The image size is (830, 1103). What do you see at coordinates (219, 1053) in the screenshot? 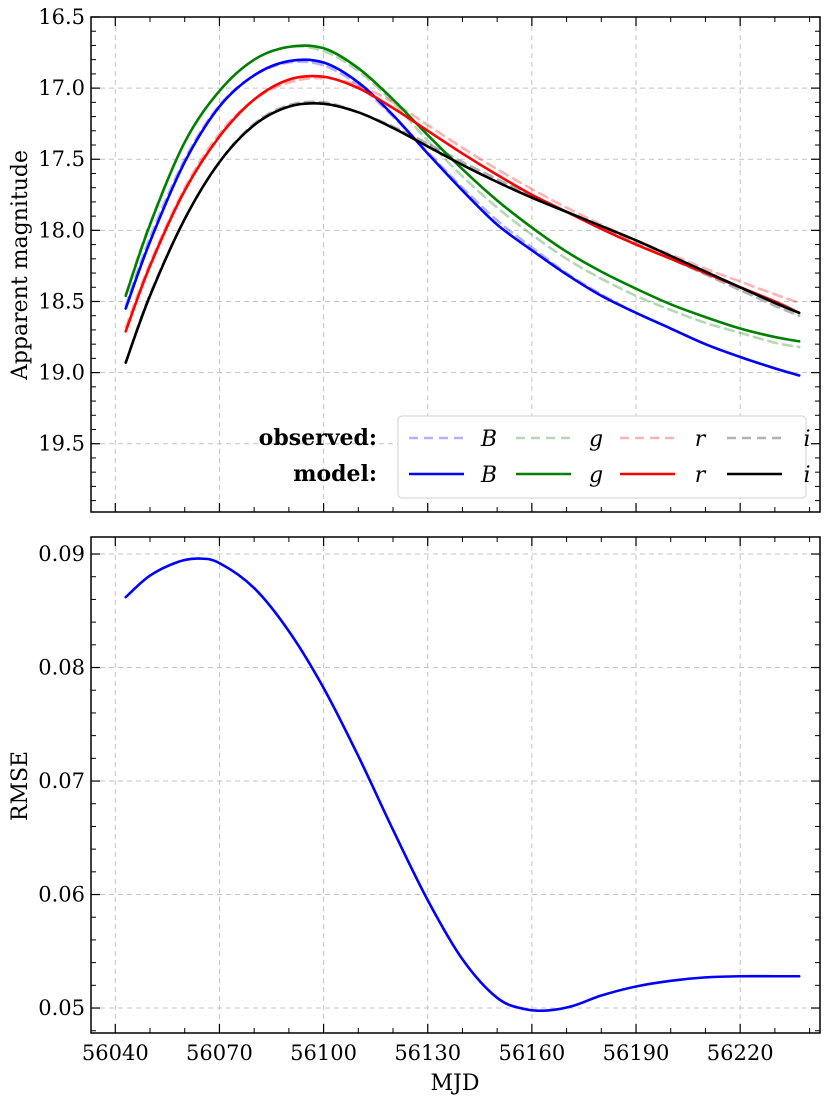
I see `x-tick-label: 56070` at bounding box center [219, 1053].